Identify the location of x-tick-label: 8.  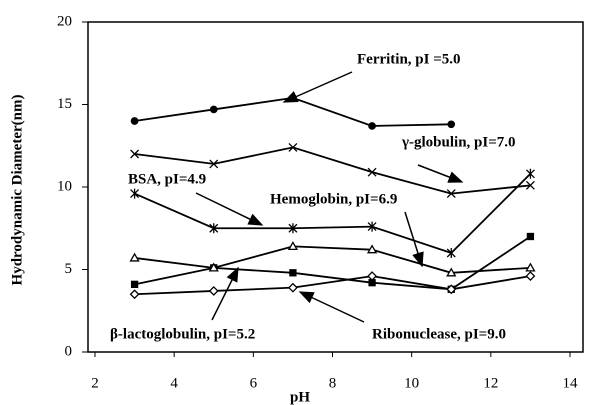
(333, 383).